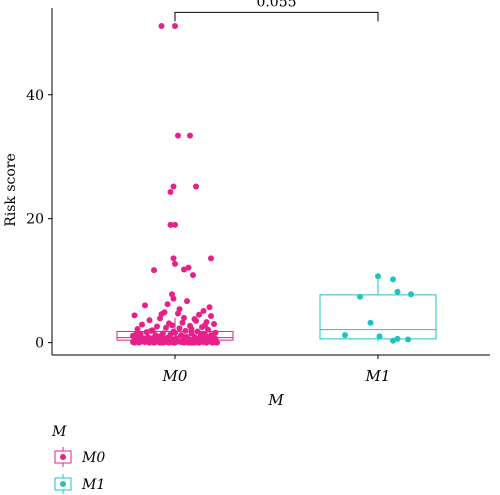 Image resolution: width=500 pixels, height=495 pixels. Describe the element at coordinates (11, 190) in the screenshot. I see `y-axis-label: Risk score` at that location.